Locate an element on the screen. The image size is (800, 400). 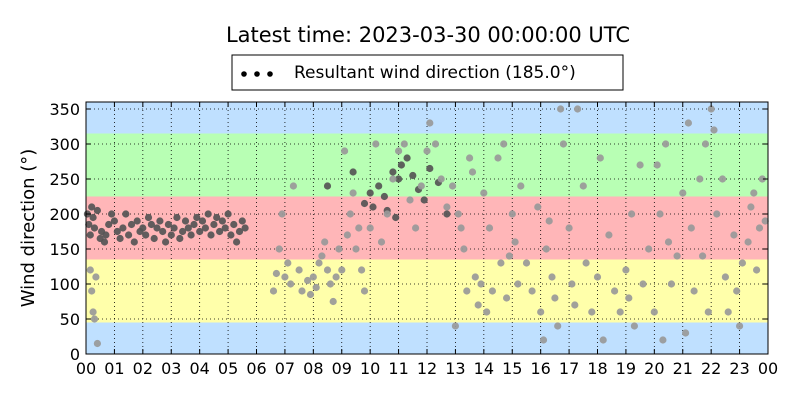
y-tick-label: 100 is located at coordinates (64, 284).